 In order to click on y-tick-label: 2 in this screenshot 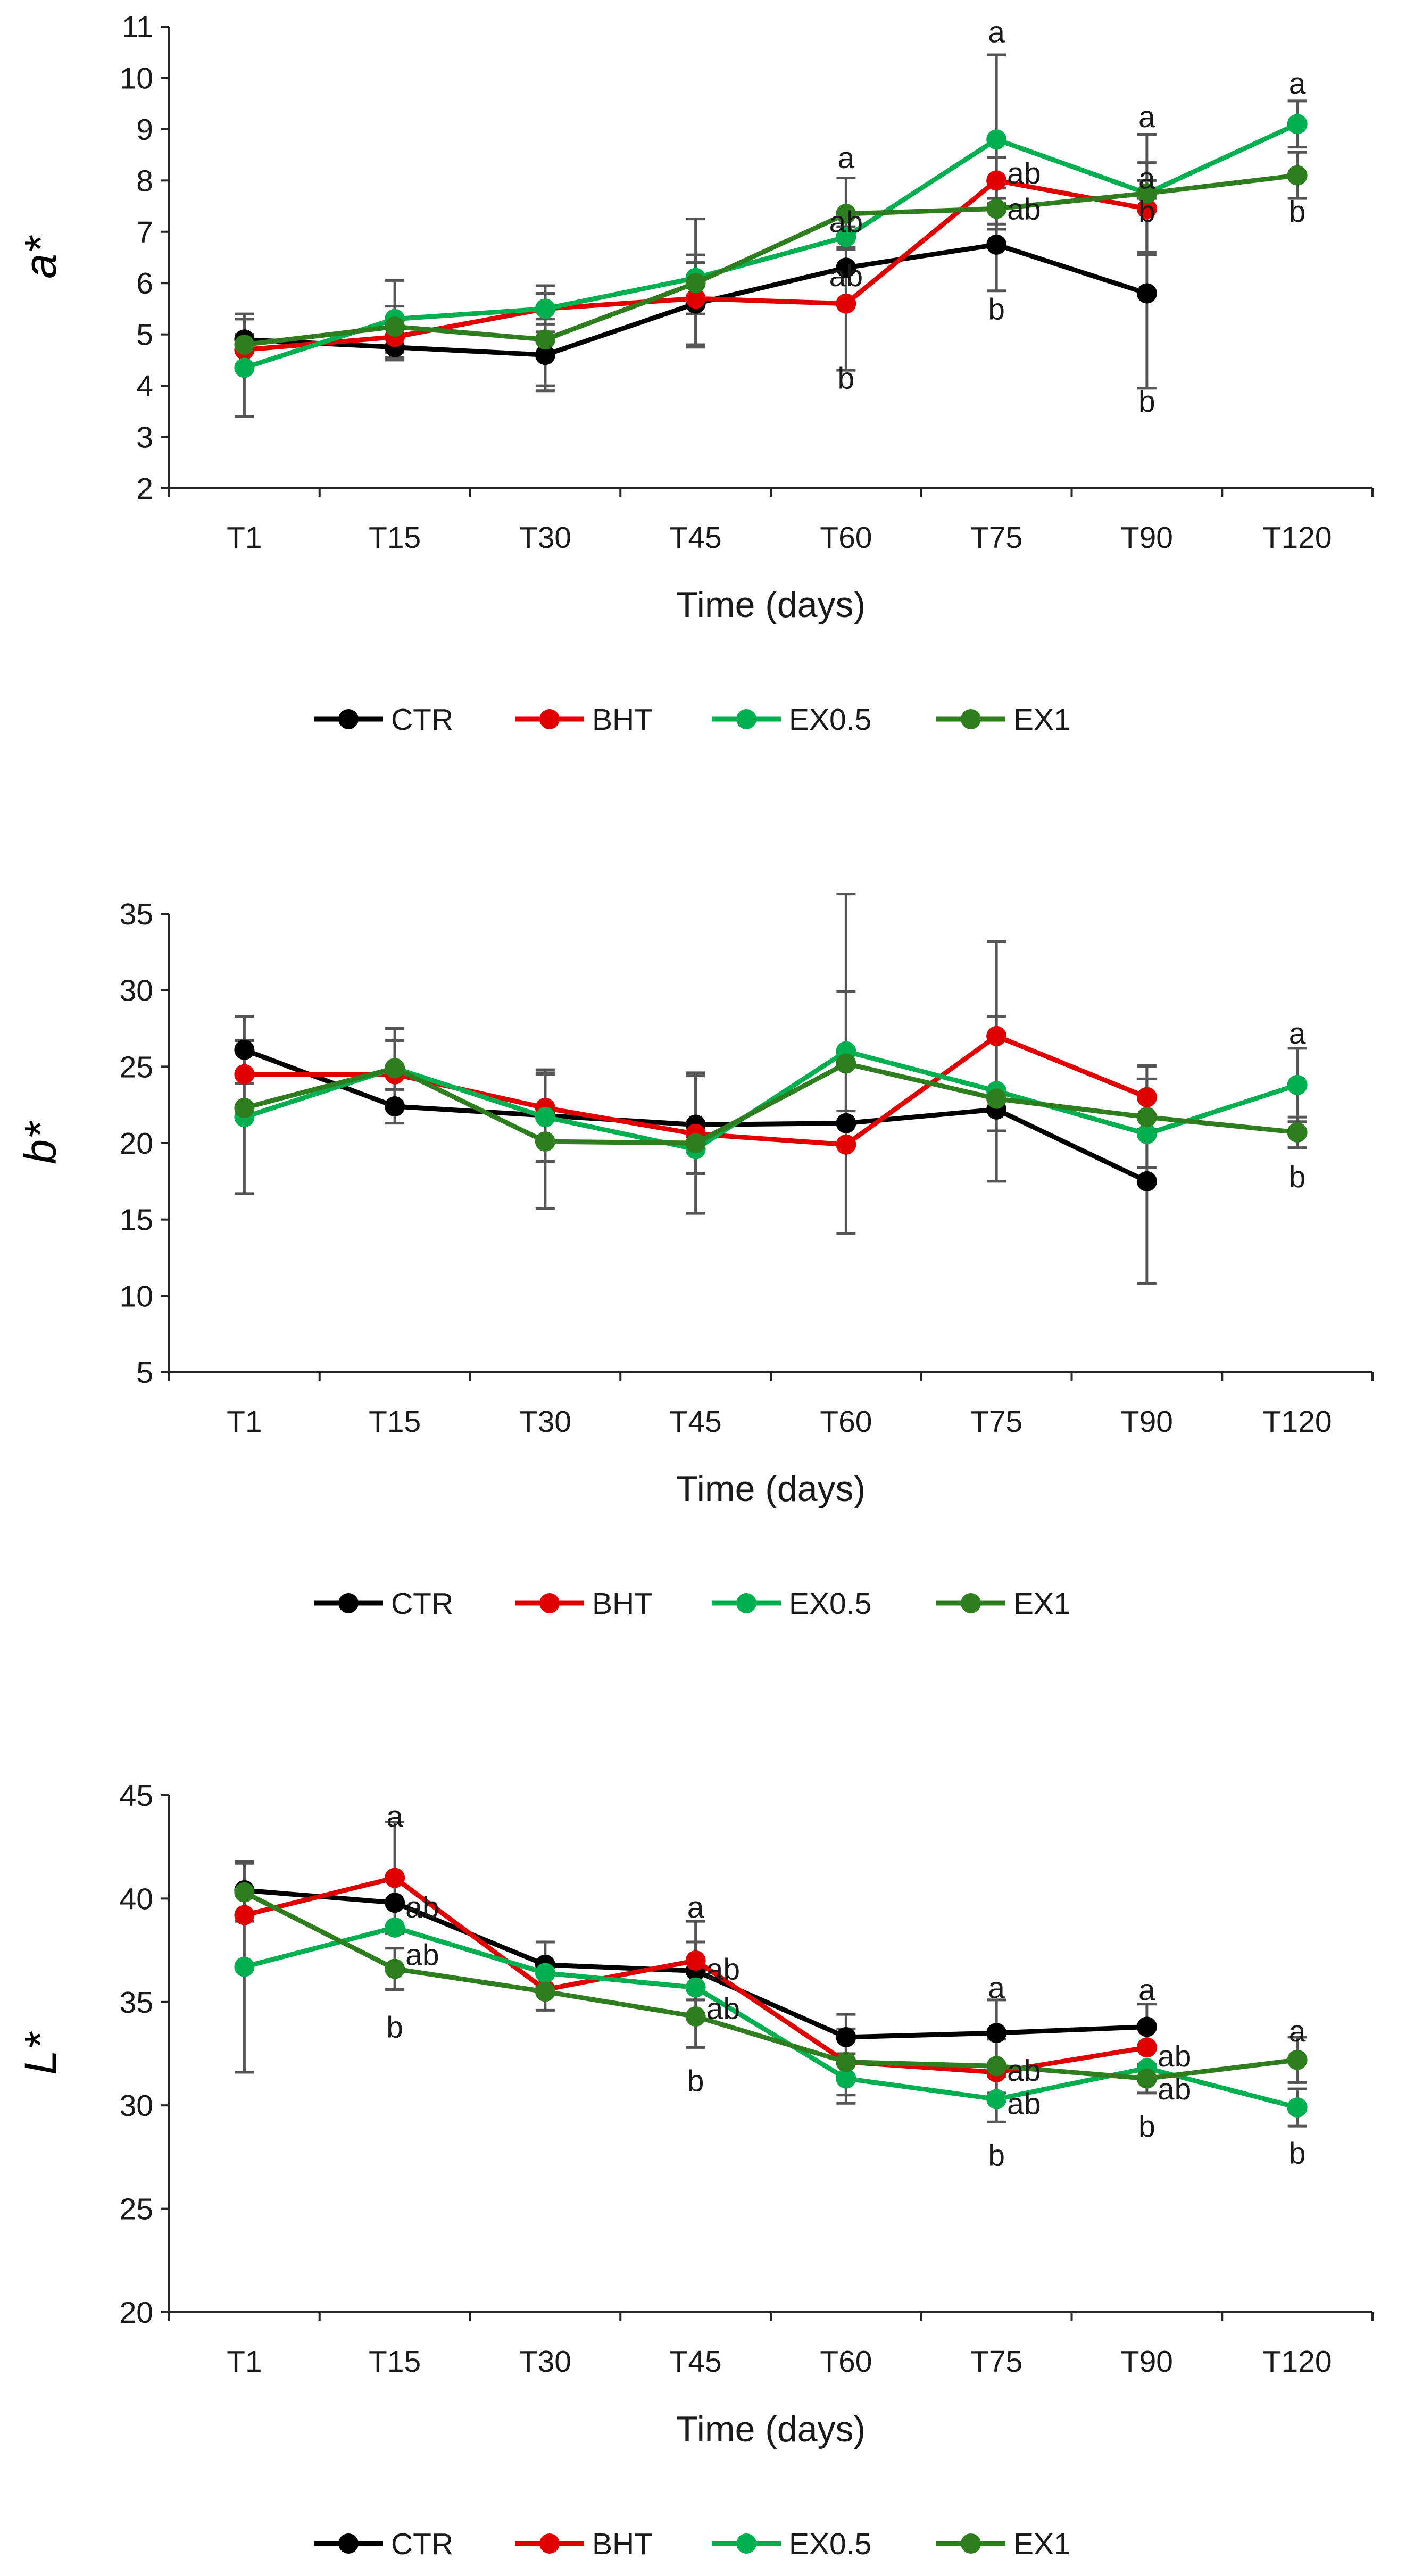, I will do `click(144, 489)`.